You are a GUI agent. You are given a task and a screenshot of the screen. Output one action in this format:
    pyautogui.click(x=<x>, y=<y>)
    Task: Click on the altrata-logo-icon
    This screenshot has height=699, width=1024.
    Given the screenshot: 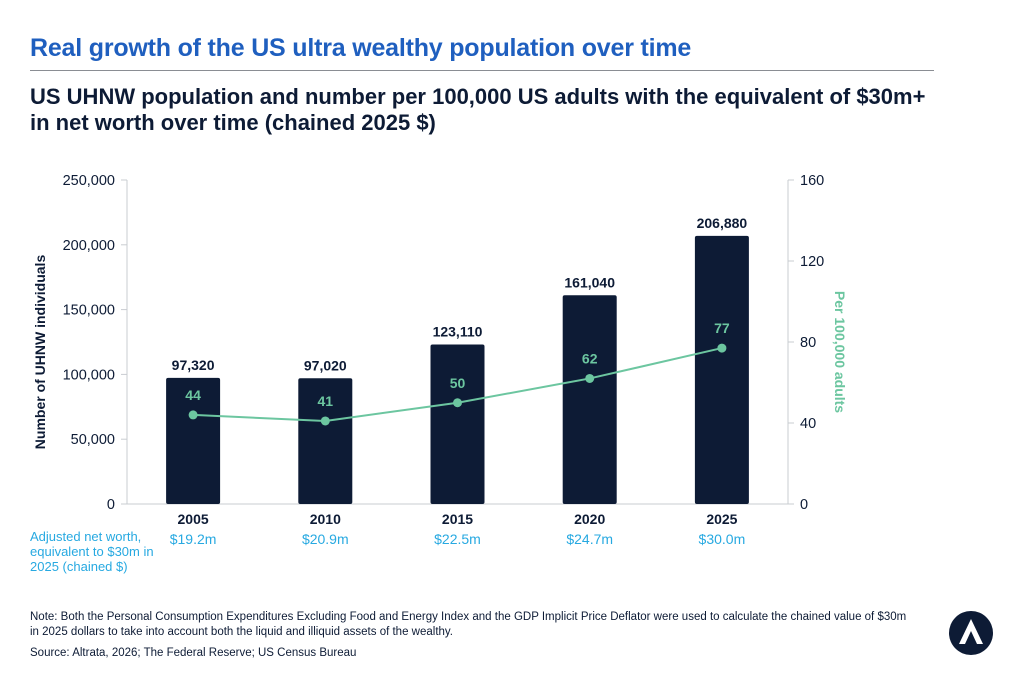 What is the action you would take?
    pyautogui.click(x=971, y=633)
    